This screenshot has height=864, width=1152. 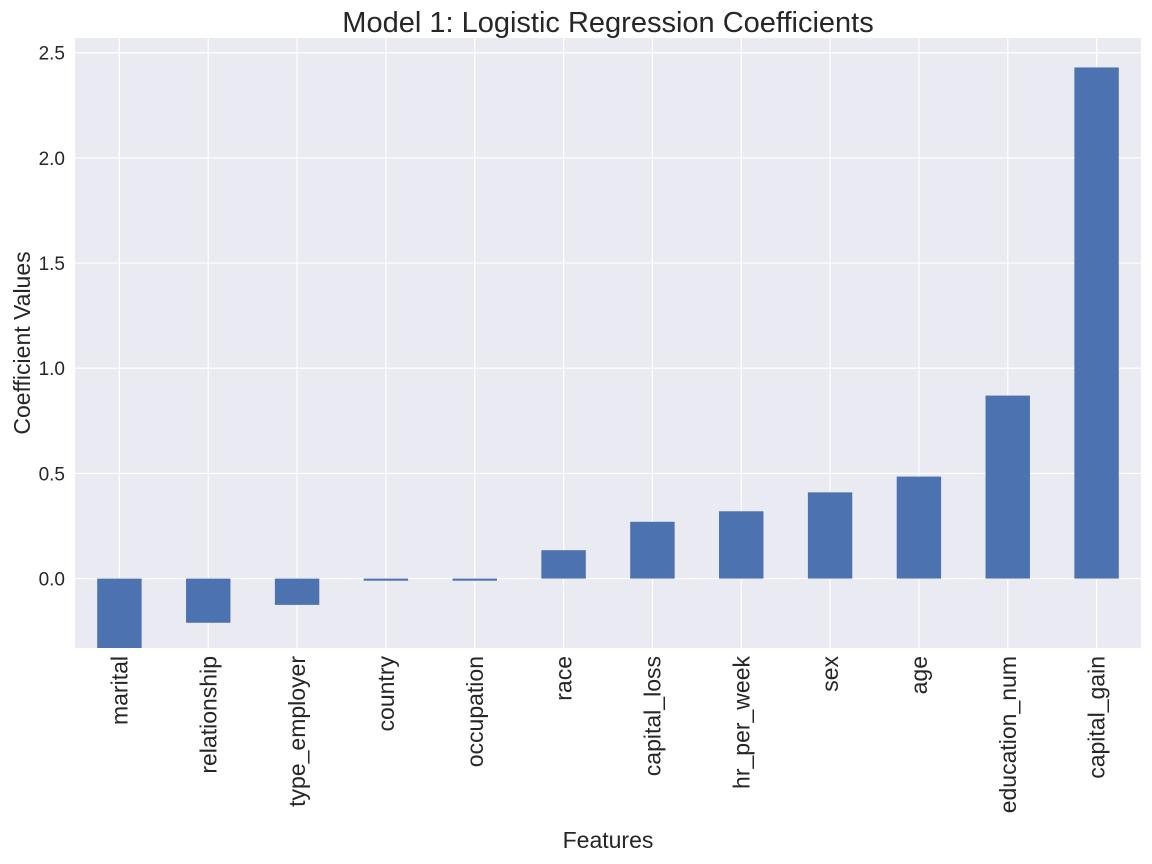 What do you see at coordinates (208, 715) in the screenshot?
I see `x-tick-label: relationship` at bounding box center [208, 715].